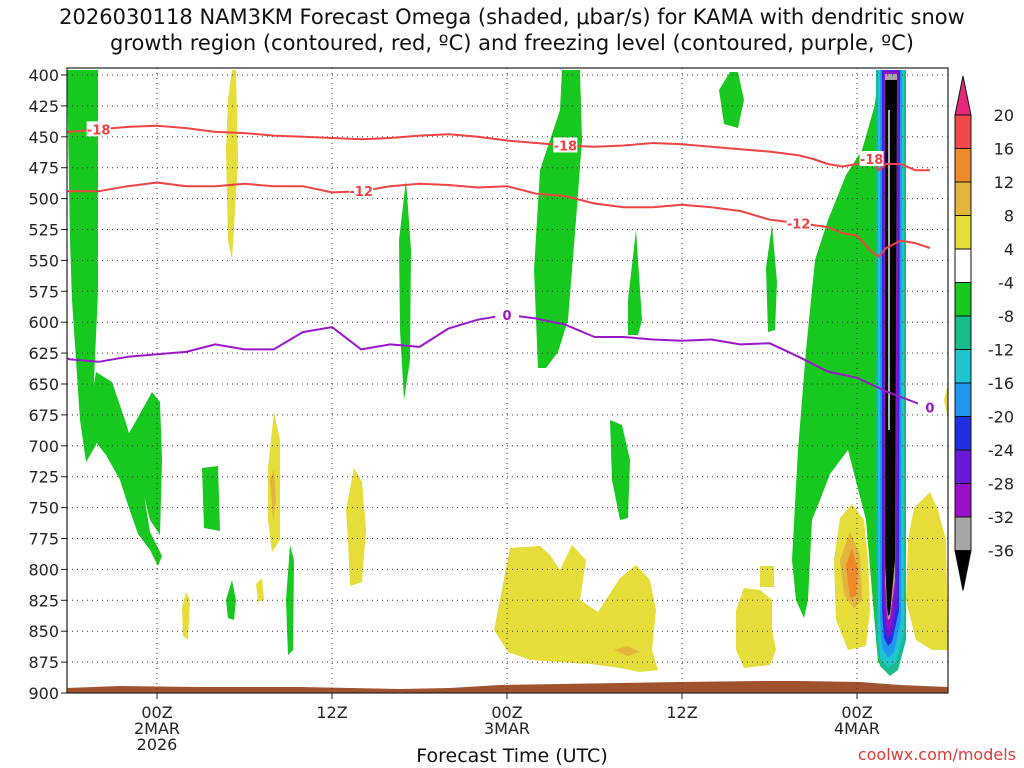 The image size is (1024, 768). I want to click on y-tick-label: 850, so click(43, 631).